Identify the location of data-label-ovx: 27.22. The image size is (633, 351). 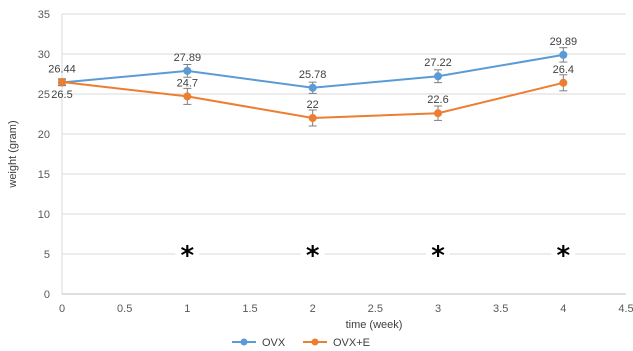
(438, 63).